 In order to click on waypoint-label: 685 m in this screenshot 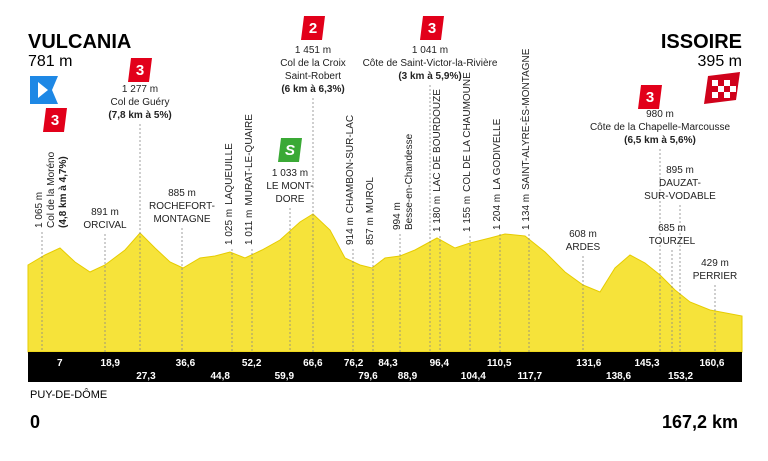, I will do `click(672, 228)`.